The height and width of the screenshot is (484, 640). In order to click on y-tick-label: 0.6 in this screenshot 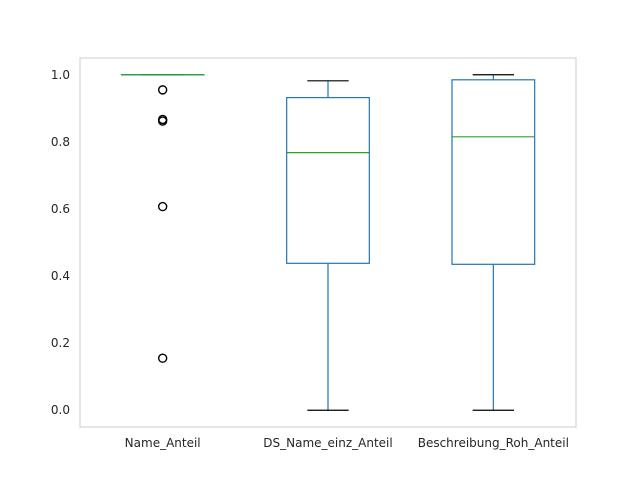, I will do `click(60, 209)`.